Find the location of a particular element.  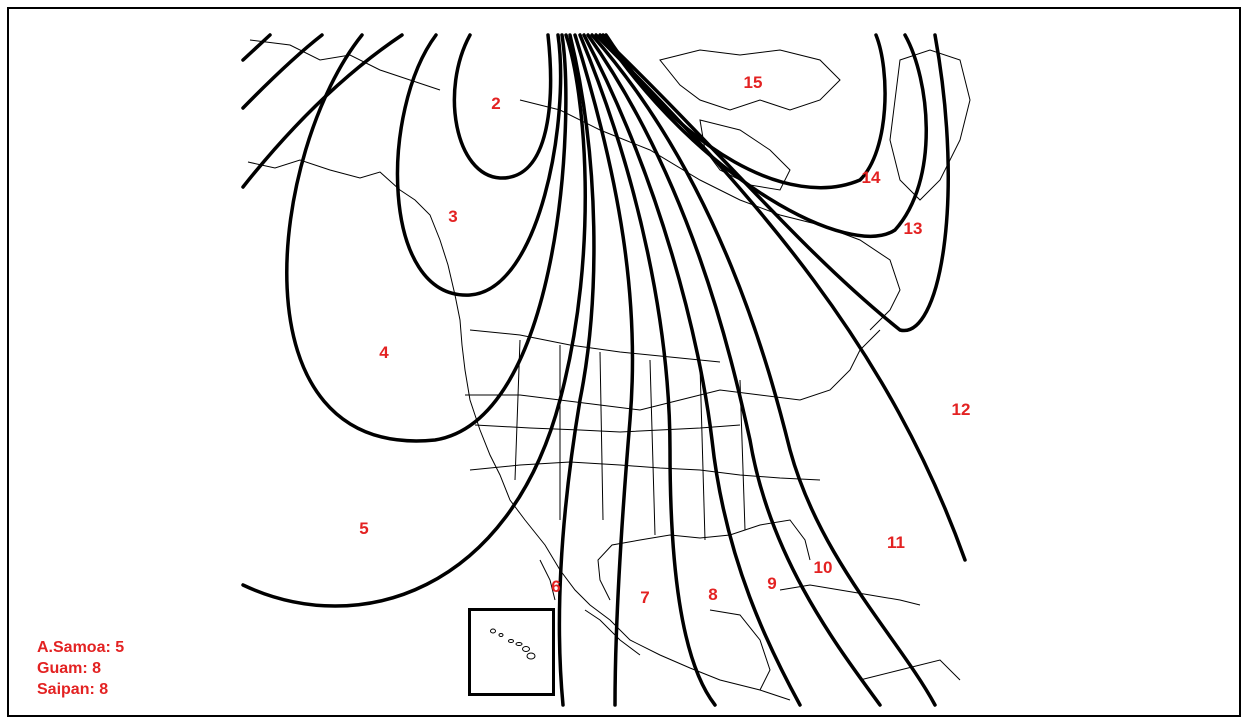

territory-zones: A.Samoa: 5 Guam: 8 Saipan: 8 is located at coordinates (80, 668).